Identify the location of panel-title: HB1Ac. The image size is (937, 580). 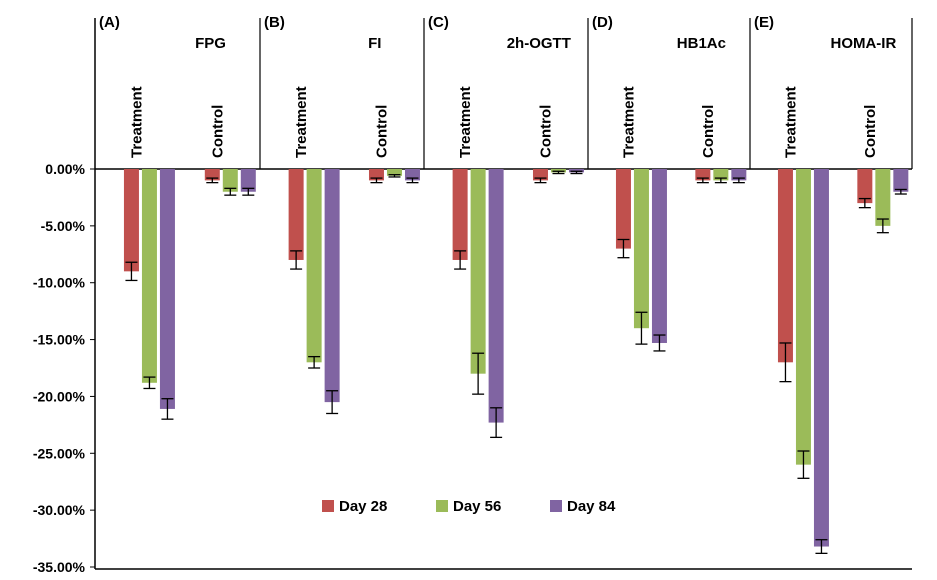
(701, 43).